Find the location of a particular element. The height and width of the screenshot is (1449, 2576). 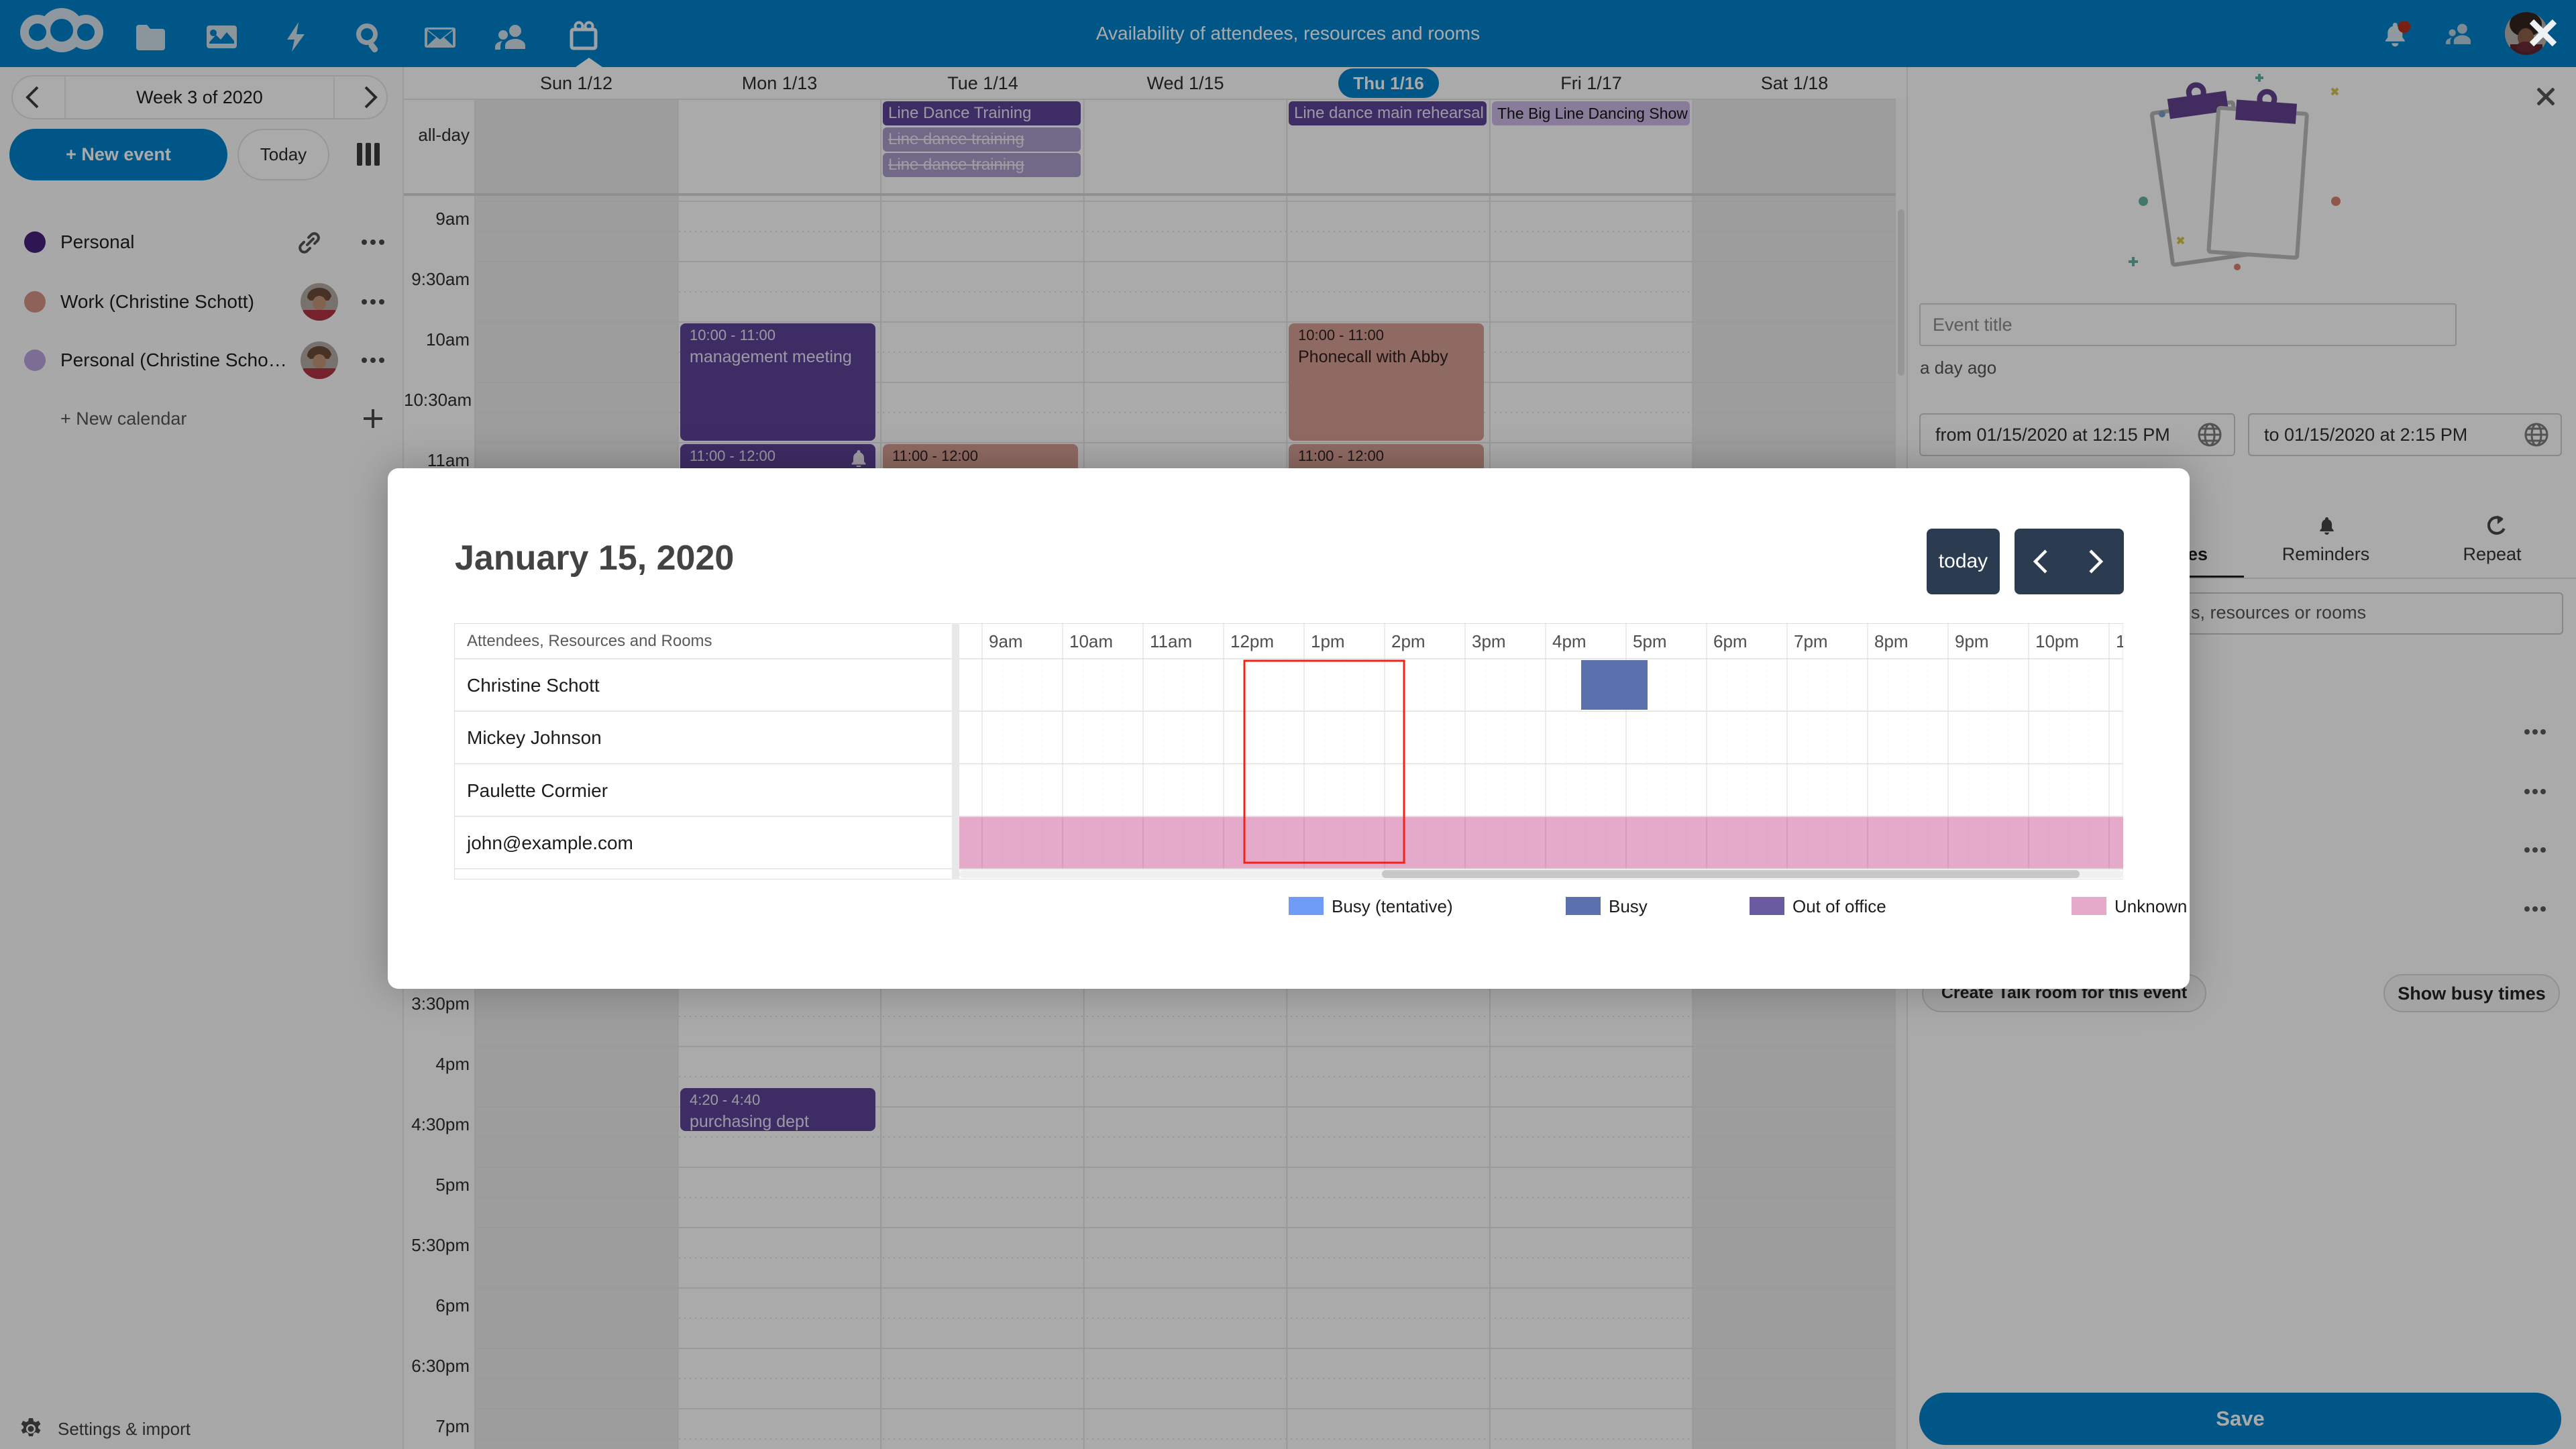

svg-text: 8pm is located at coordinates (1891, 641).